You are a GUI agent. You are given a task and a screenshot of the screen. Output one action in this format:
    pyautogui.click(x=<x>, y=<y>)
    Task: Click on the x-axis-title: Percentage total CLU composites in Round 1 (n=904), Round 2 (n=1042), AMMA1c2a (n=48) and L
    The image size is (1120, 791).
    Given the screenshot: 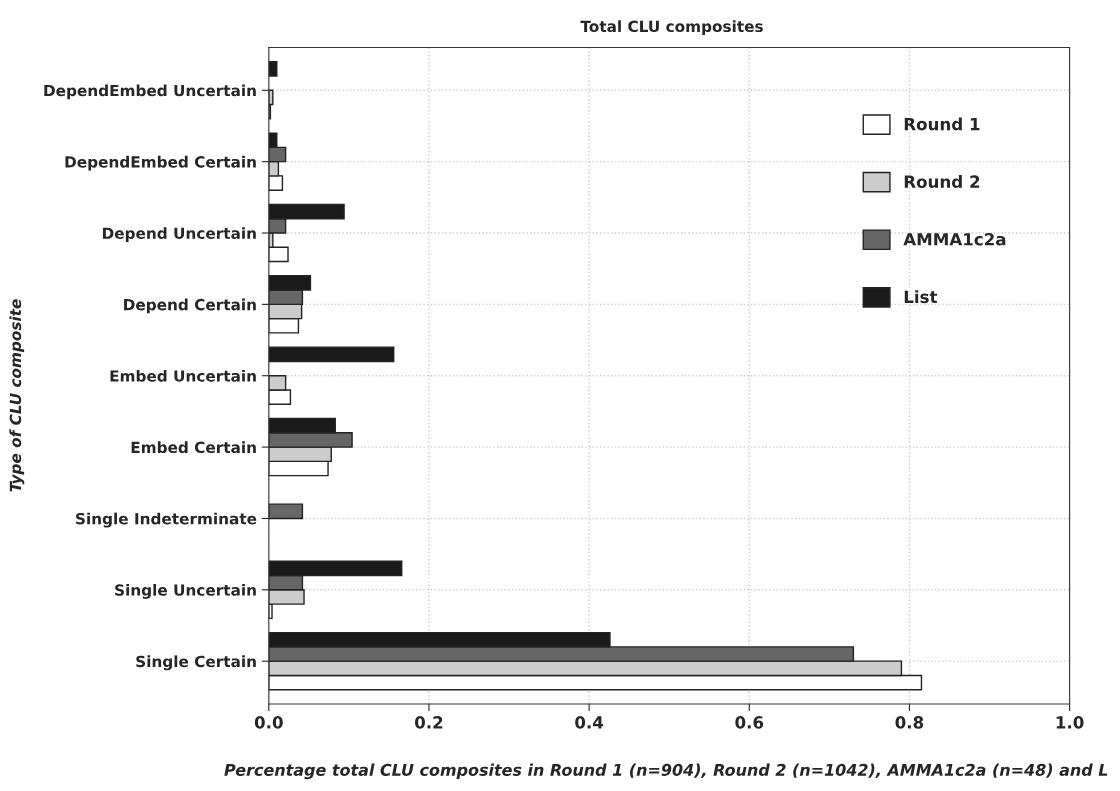 What is the action you would take?
    pyautogui.click(x=666, y=771)
    